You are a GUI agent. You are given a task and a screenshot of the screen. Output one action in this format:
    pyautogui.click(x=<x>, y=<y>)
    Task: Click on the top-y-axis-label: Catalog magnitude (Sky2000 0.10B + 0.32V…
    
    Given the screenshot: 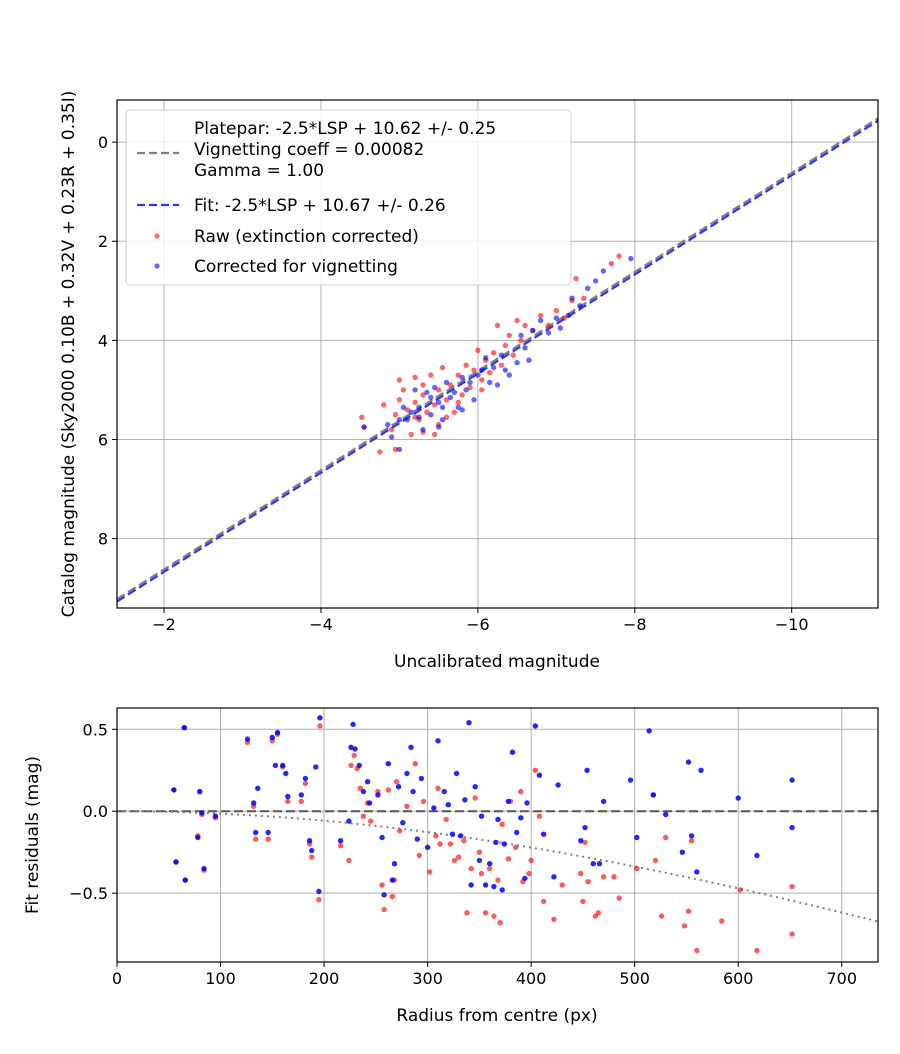 What is the action you would take?
    pyautogui.click(x=69, y=354)
    